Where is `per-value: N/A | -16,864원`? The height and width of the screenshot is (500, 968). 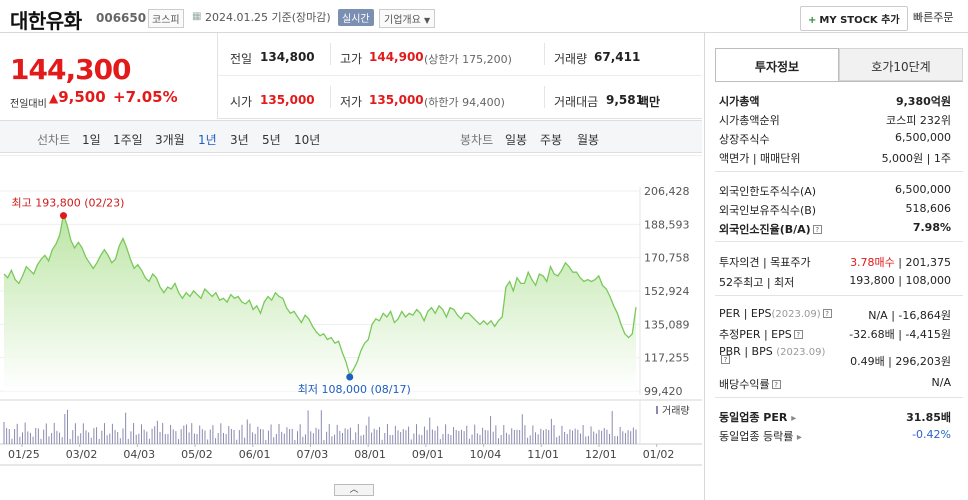
per-value: N/A | -16,864원 is located at coordinates (909, 315).